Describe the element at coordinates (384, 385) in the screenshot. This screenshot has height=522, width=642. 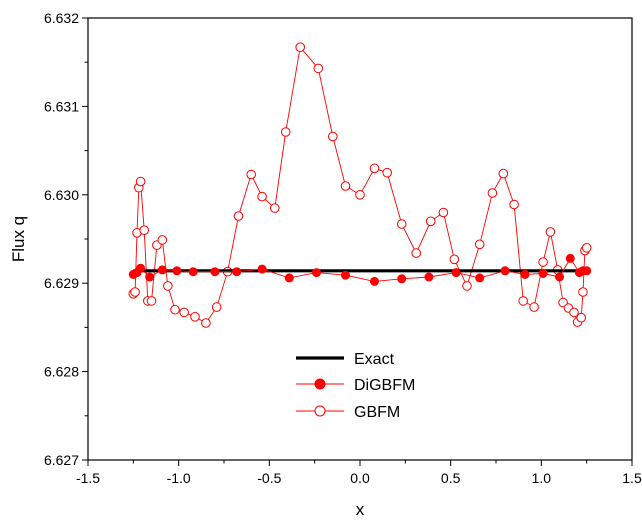
I see `legend-label-digbfm: DiGBFM` at that location.